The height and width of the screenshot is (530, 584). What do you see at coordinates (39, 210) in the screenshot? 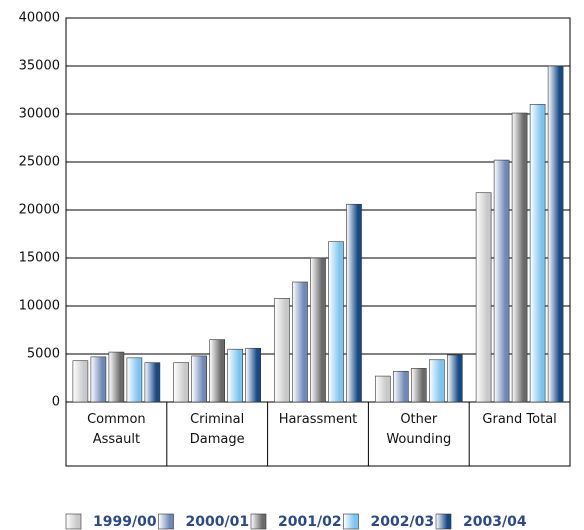
I see `y-tick-label: 20000` at bounding box center [39, 210].